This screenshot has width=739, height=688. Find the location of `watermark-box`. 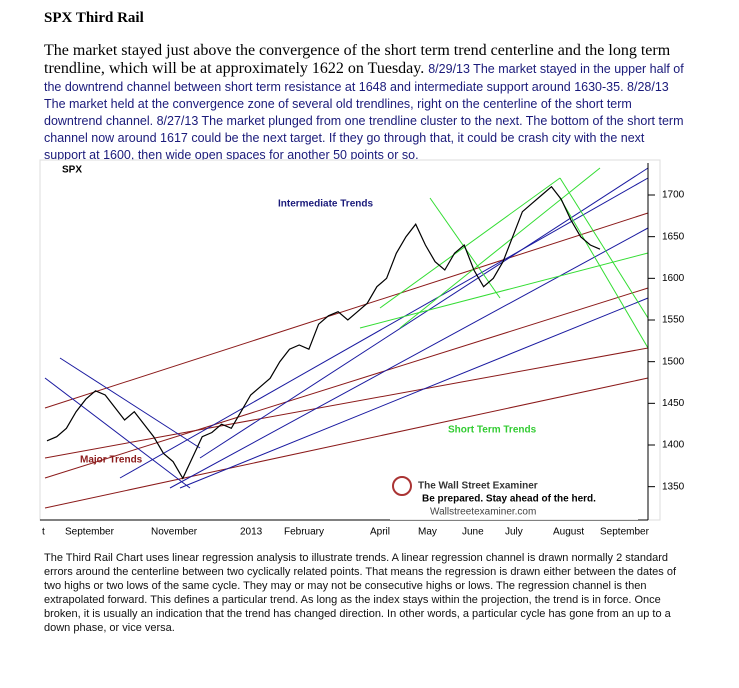

watermark-box is located at coordinates (514, 495).